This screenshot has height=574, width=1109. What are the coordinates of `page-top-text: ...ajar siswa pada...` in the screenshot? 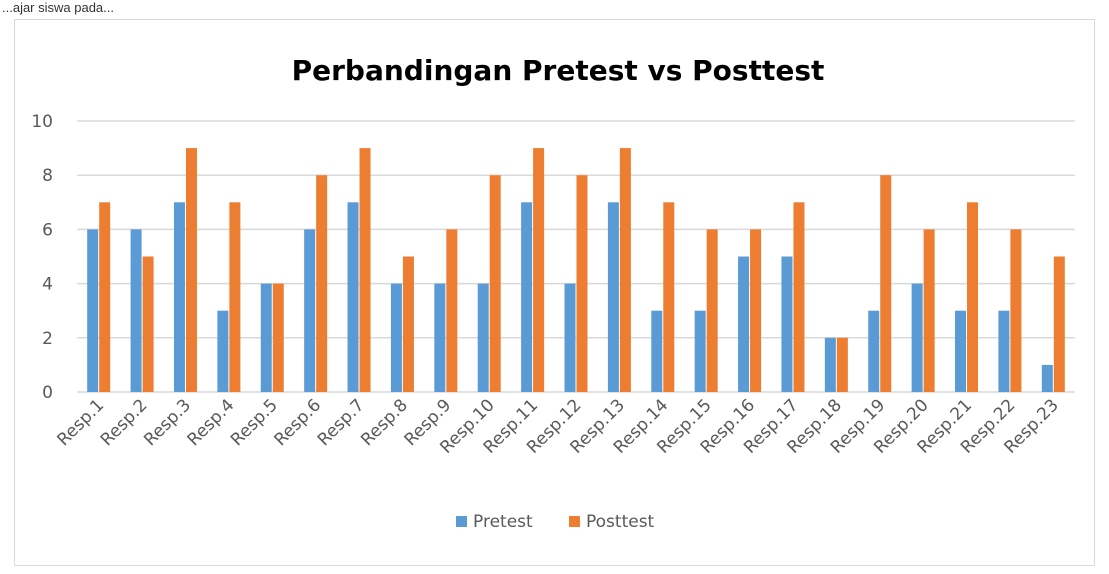 It's located at (58, 7).